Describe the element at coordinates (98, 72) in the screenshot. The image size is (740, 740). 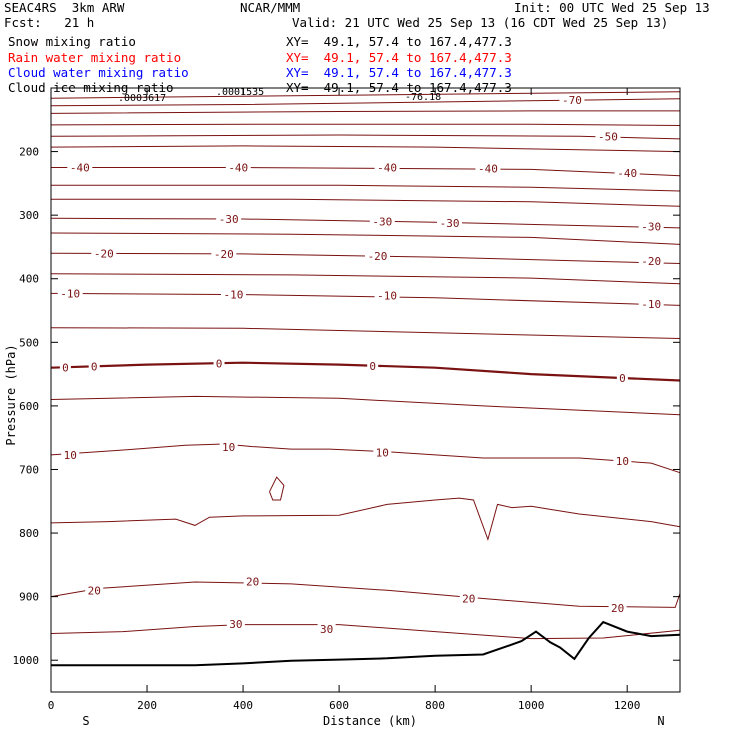
I see `field-name-cloudwater: Cloud water mixing ratio` at that location.